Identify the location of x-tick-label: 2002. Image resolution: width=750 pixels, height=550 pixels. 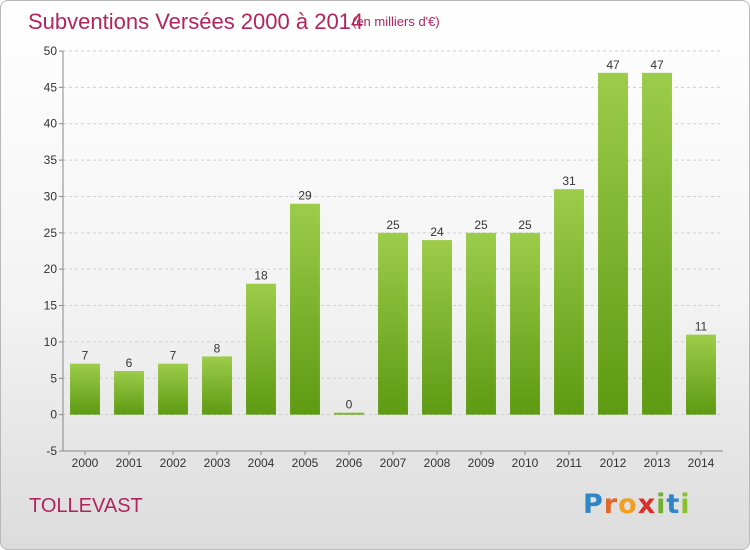
(173, 463).